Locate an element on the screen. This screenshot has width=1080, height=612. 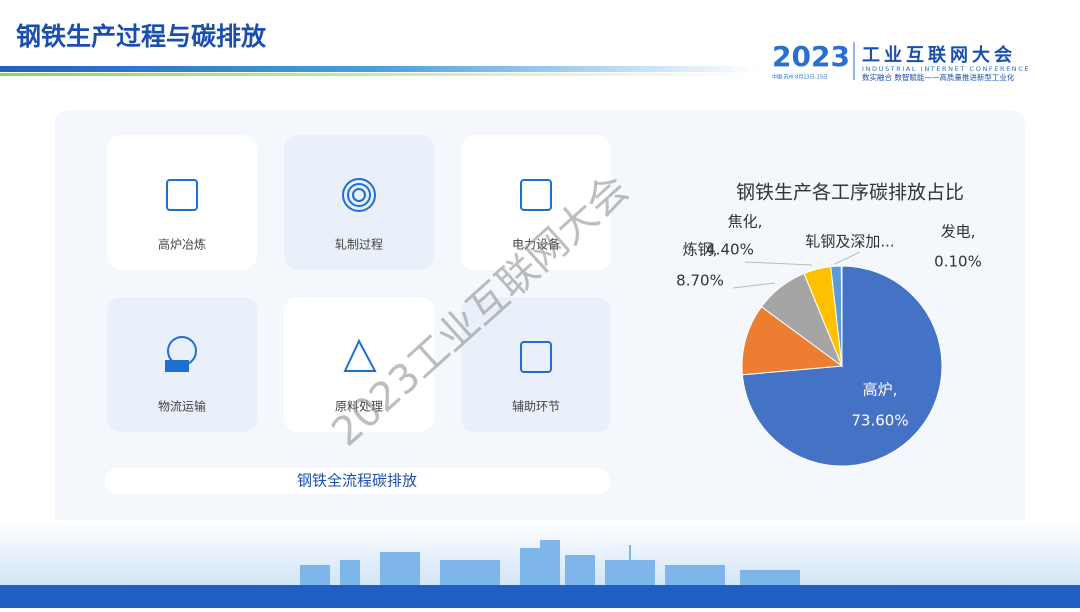
chart-title: 钢铁生产各工序碳排放占比 is located at coordinates (850, 193).